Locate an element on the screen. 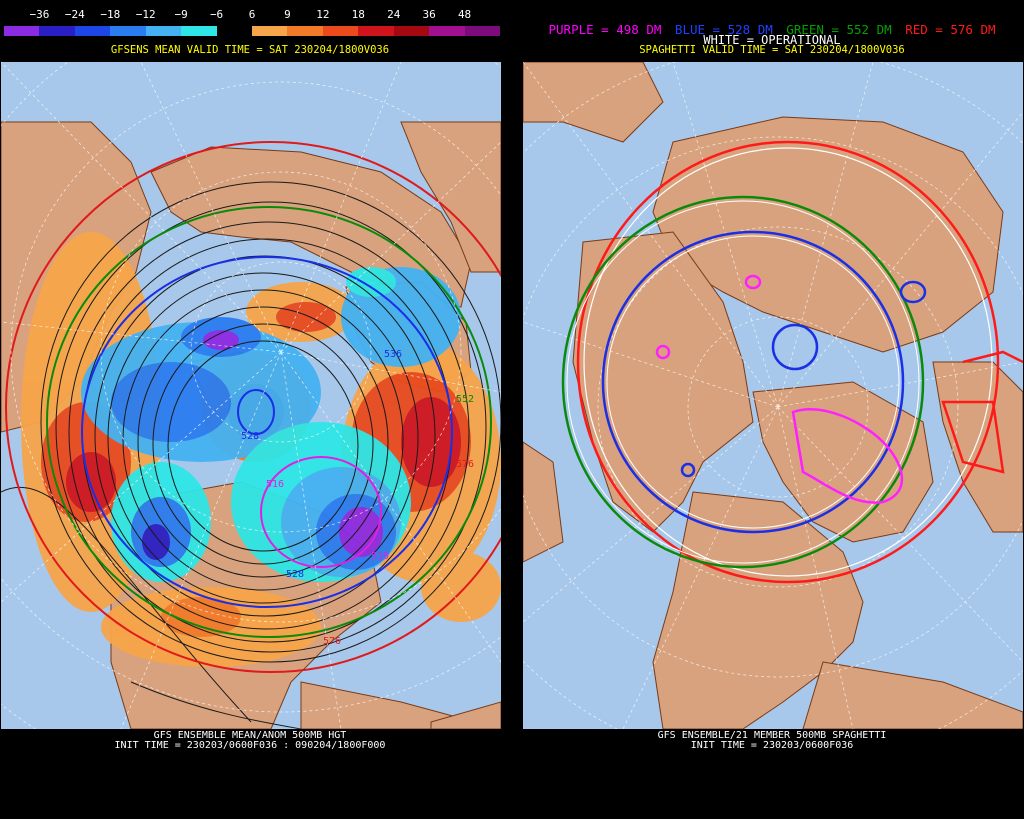 This screenshot has width=1024, height=819. colorbar-label: 18 is located at coordinates (358, 14).